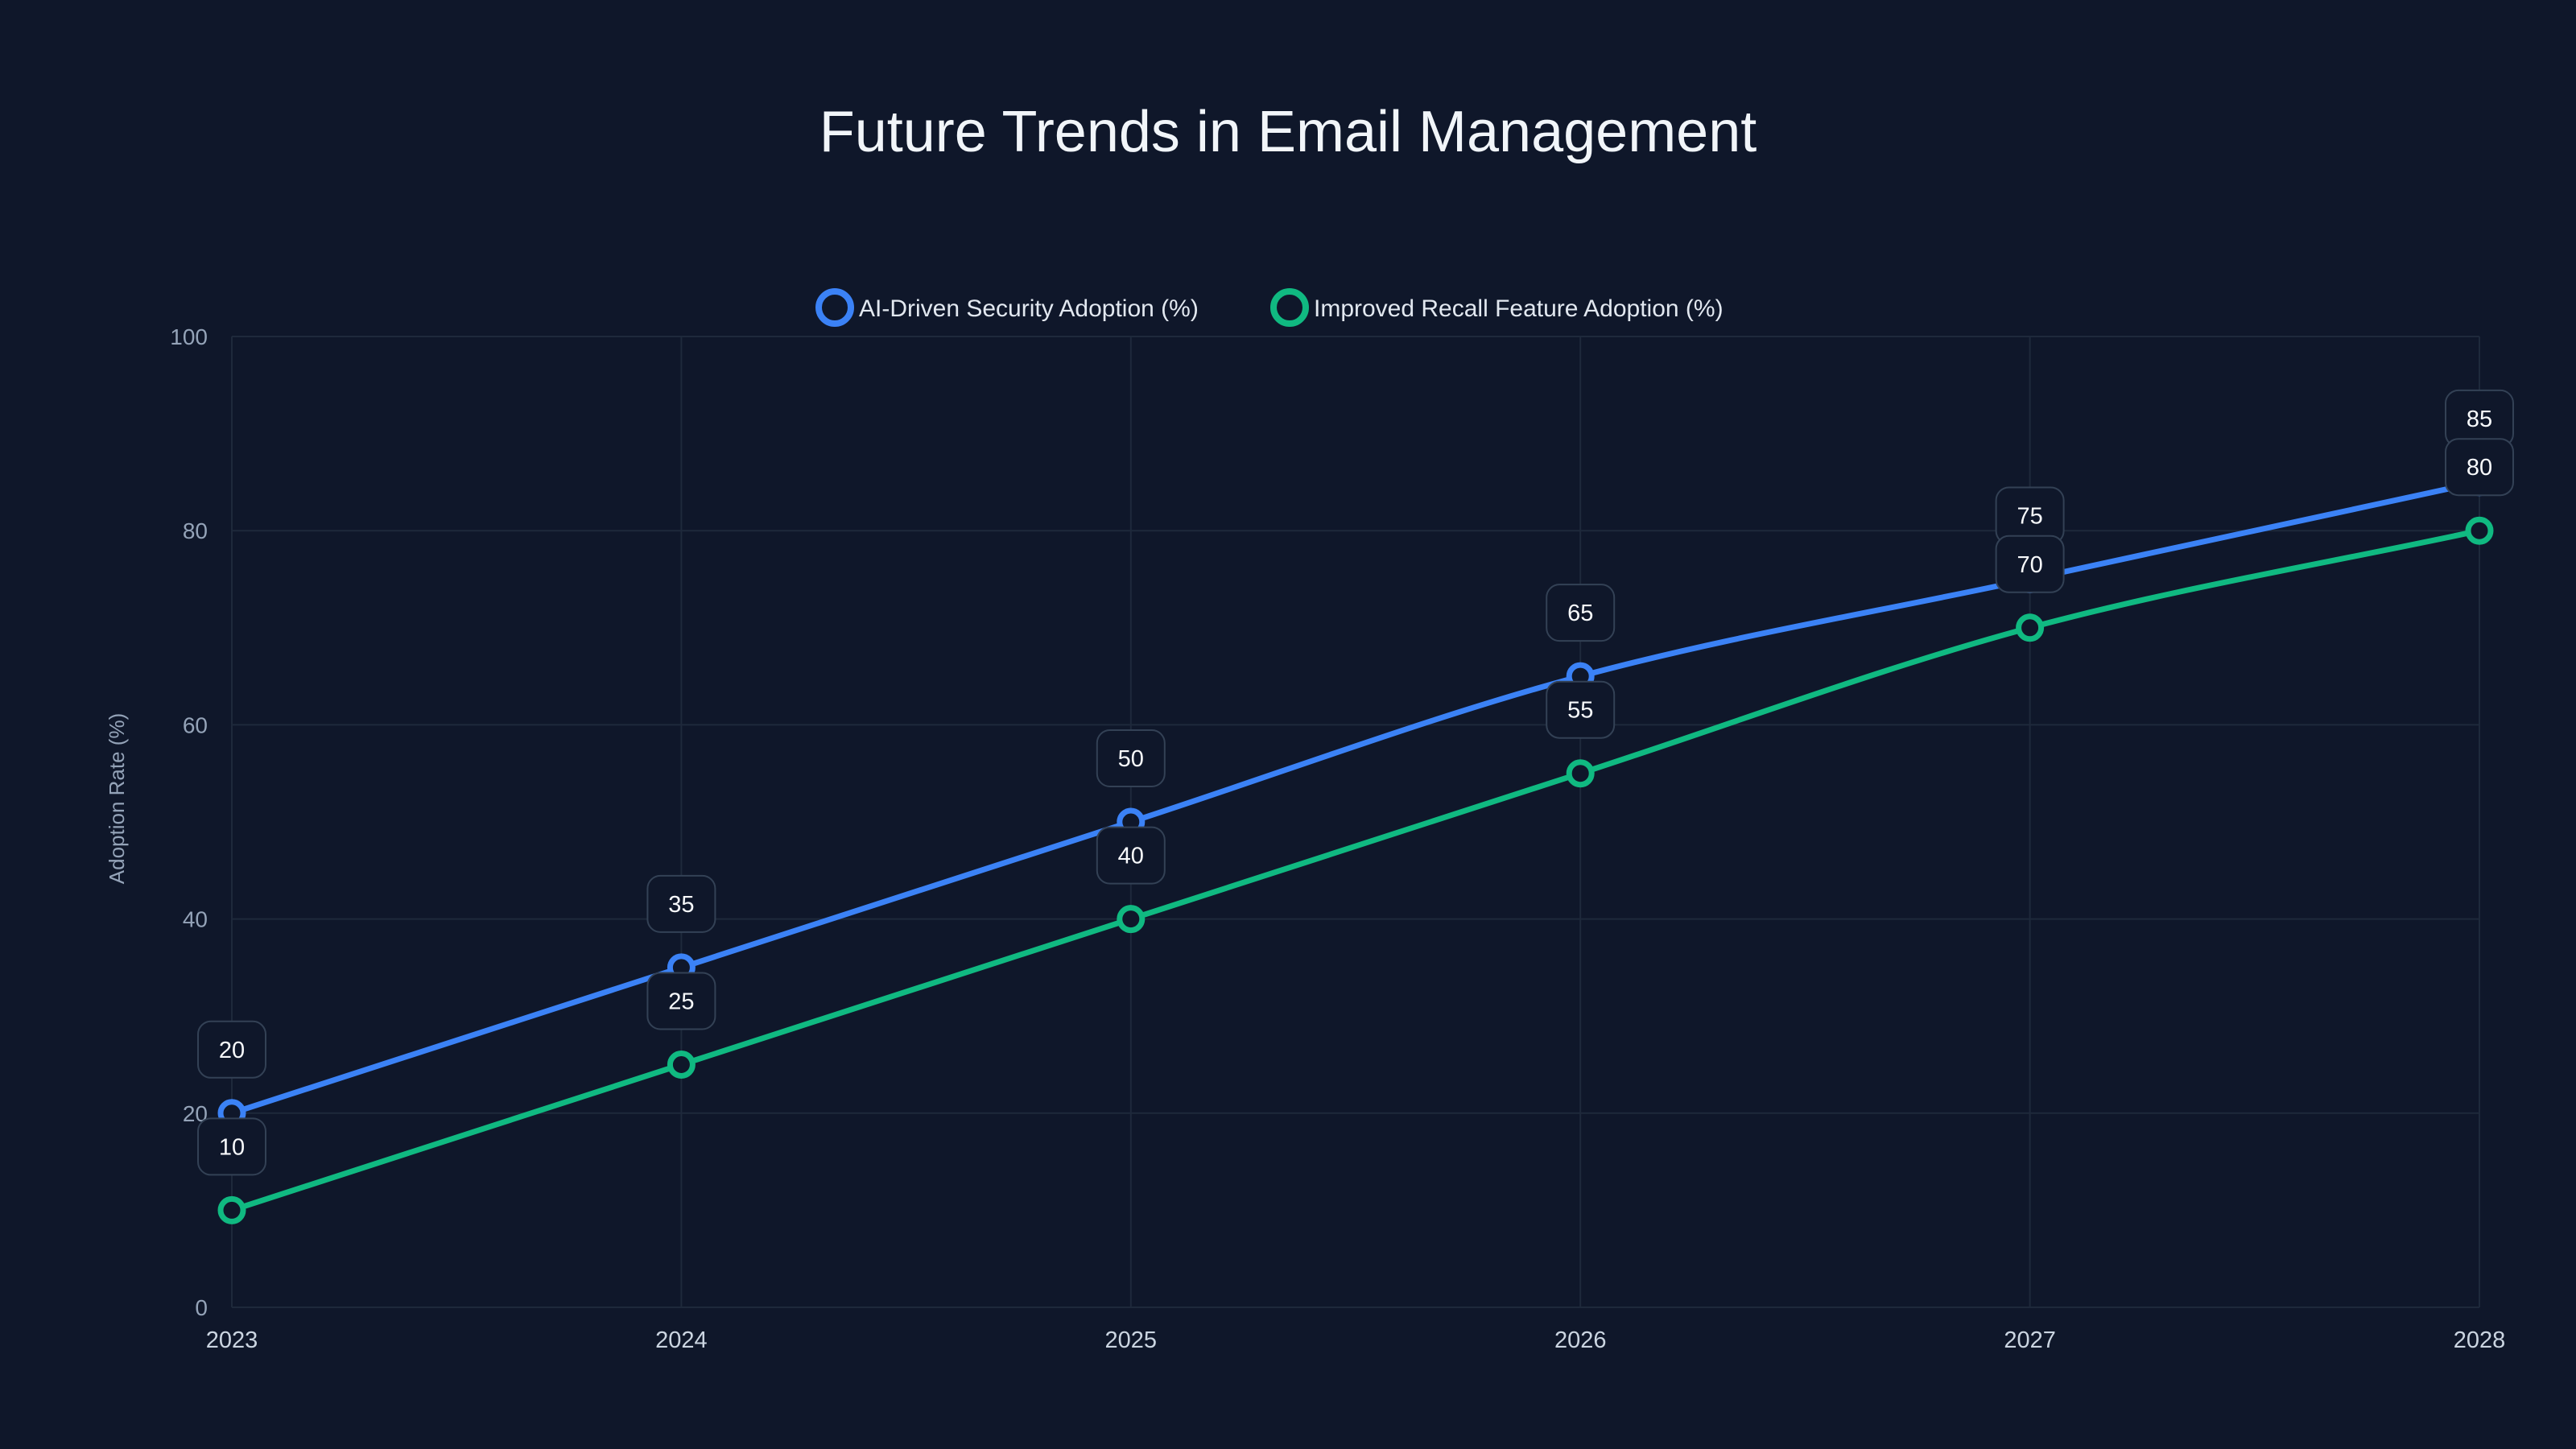 The image size is (2576, 1449). What do you see at coordinates (681, 1340) in the screenshot?
I see `x-tick-label: 2024` at bounding box center [681, 1340].